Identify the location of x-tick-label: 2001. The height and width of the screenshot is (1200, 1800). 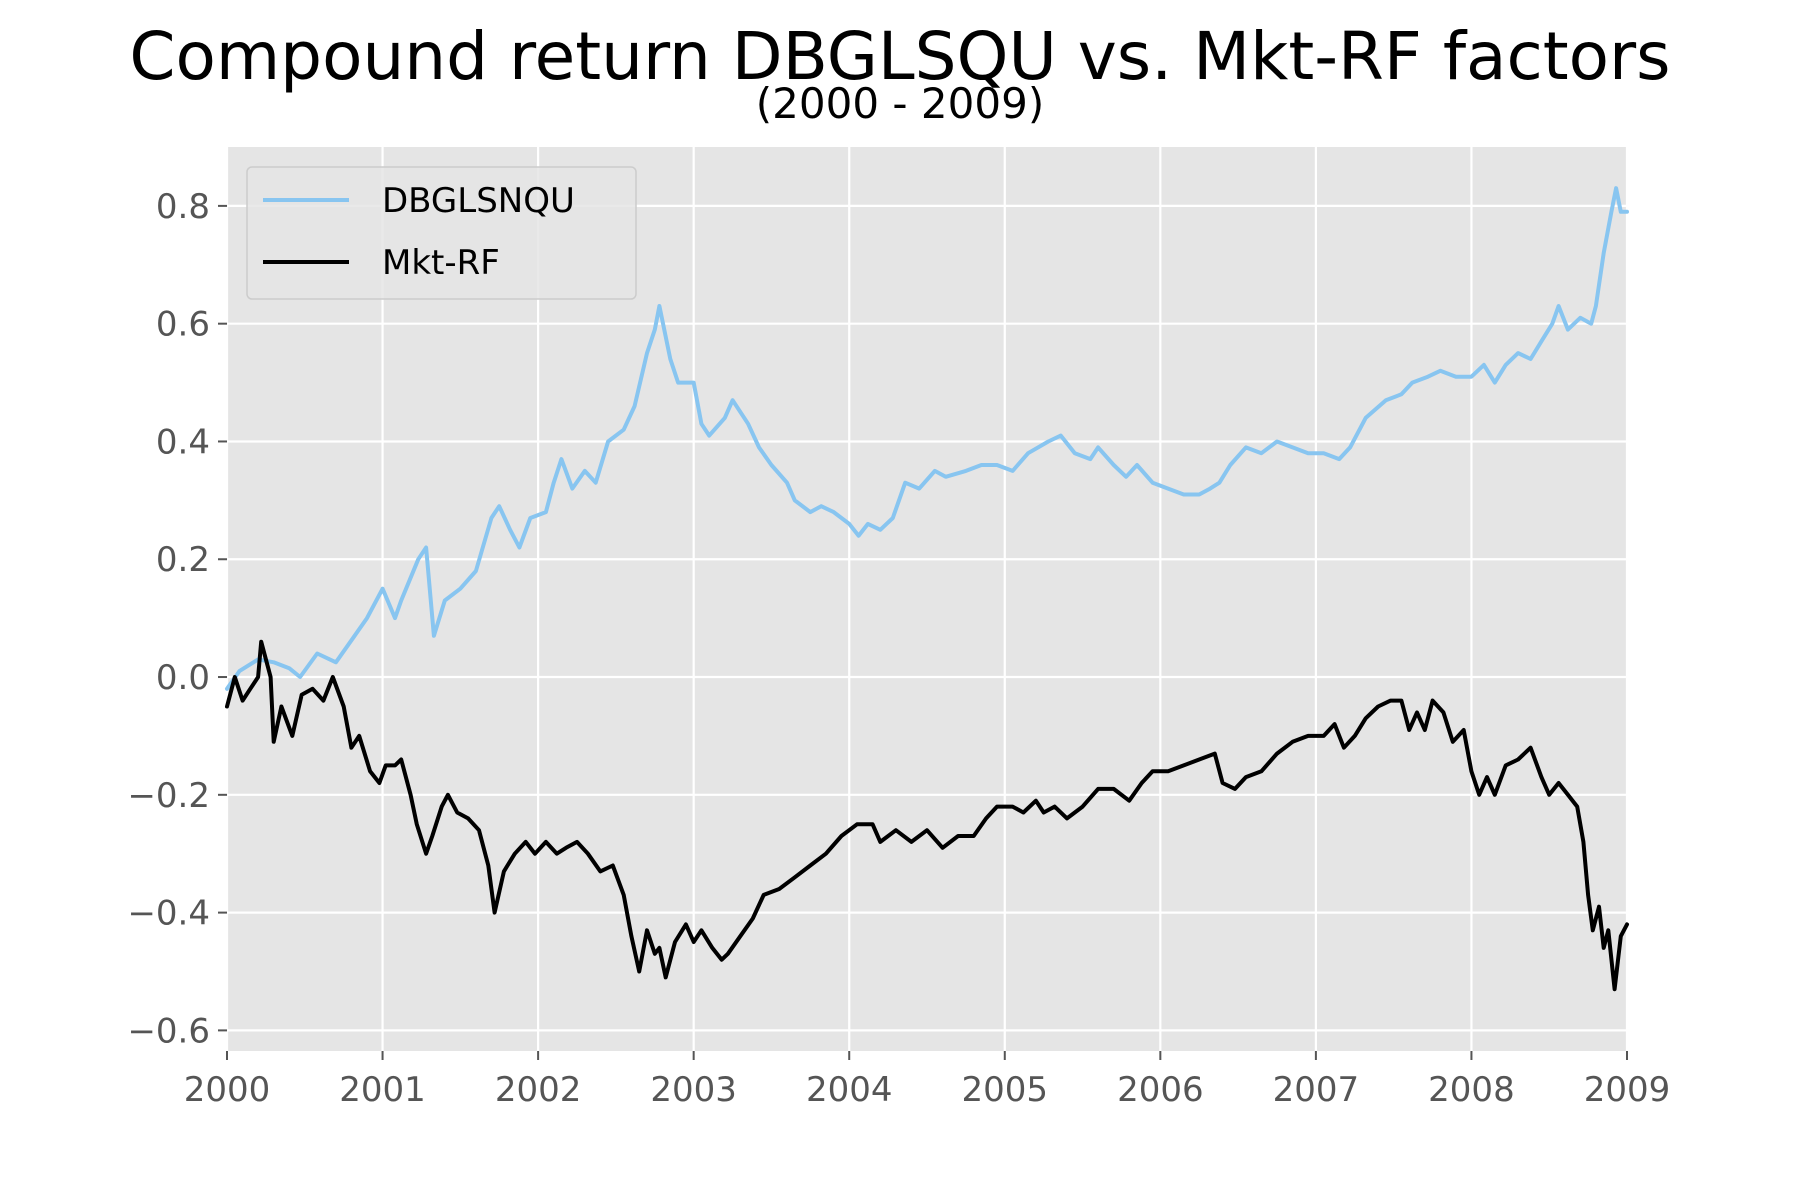
(382, 1090).